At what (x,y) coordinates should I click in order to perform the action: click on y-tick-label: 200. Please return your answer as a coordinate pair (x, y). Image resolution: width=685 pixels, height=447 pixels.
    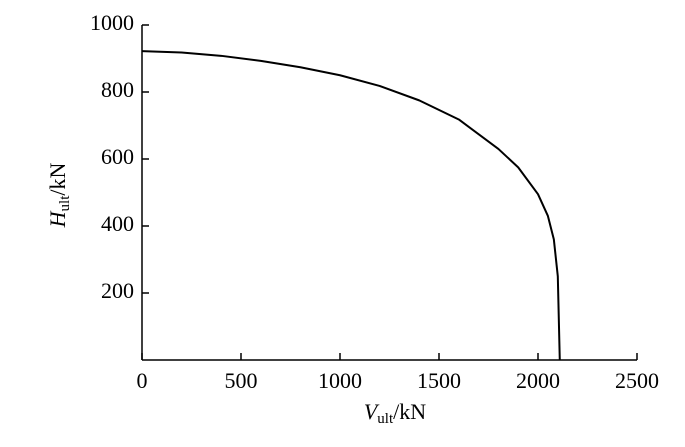
    Looking at the image, I should click on (117, 290).